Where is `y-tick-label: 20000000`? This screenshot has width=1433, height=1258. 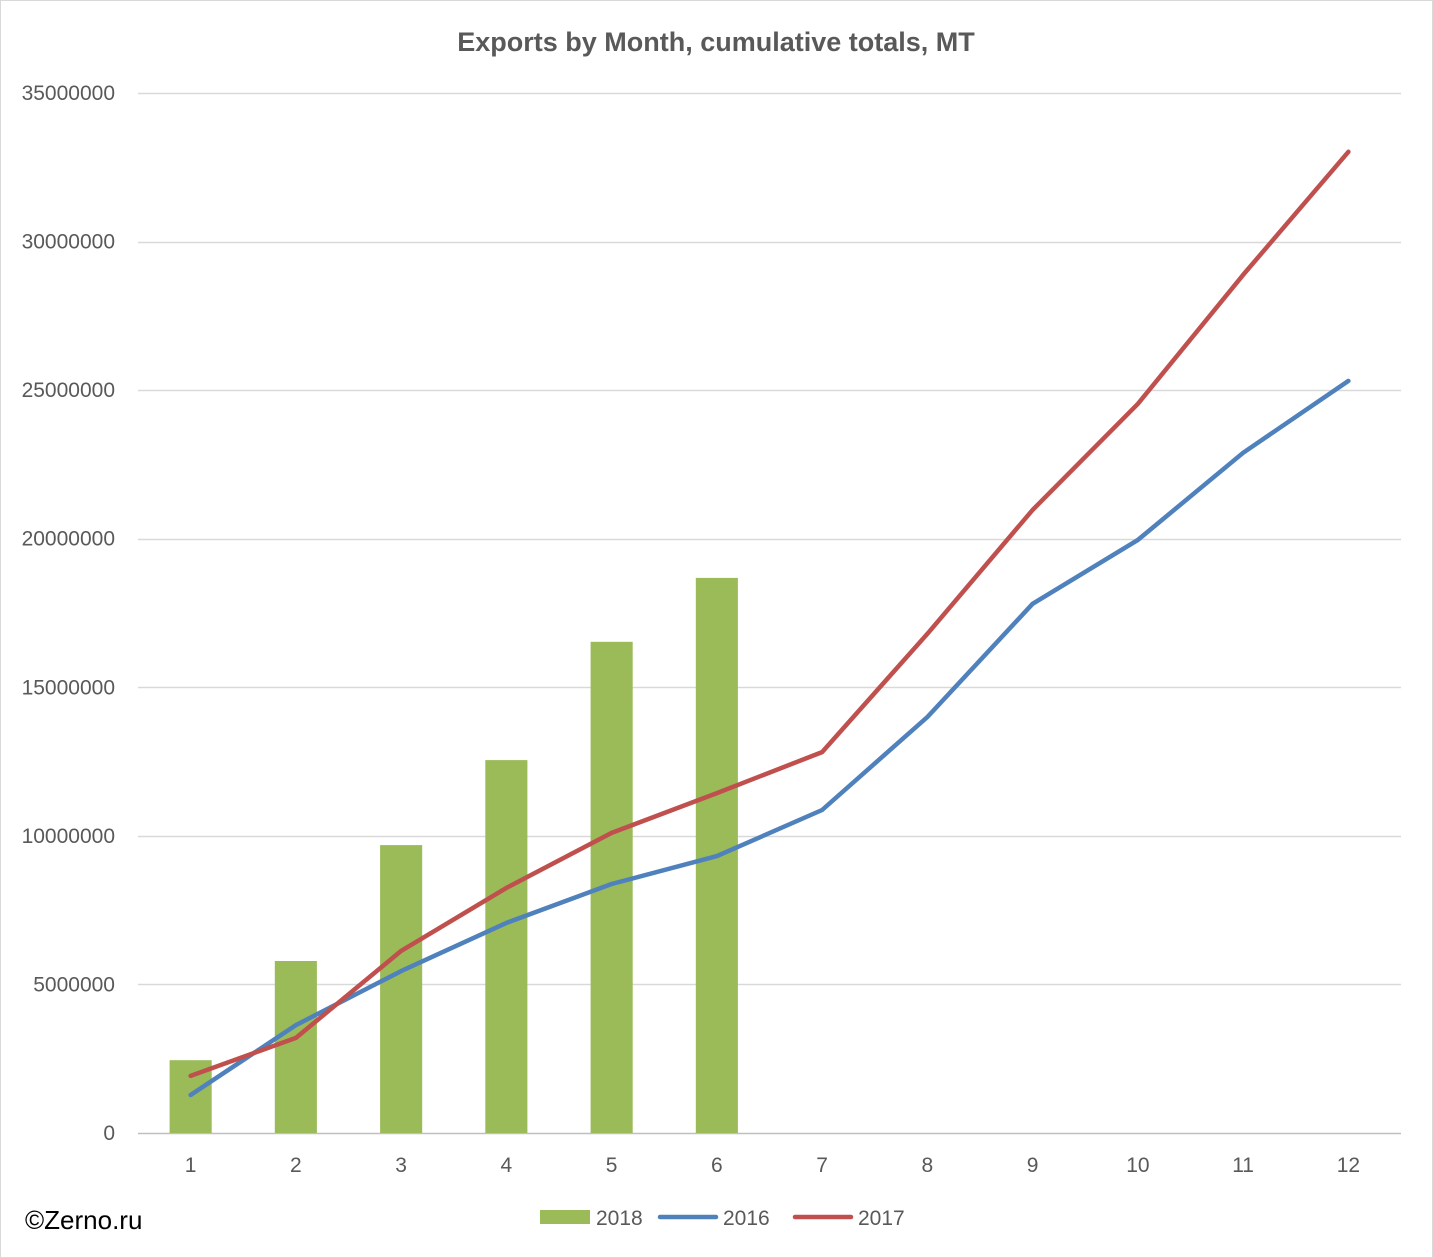
y-tick-label: 20000000 is located at coordinates (68, 539).